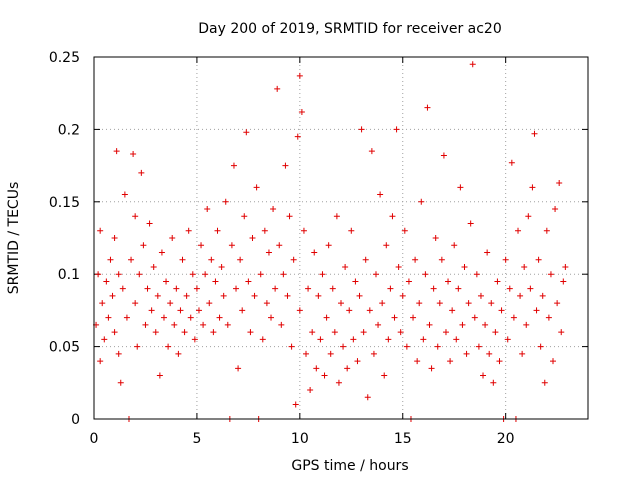 The height and width of the screenshot is (480, 640). I want to click on x-tick-label: 10, so click(300, 439).